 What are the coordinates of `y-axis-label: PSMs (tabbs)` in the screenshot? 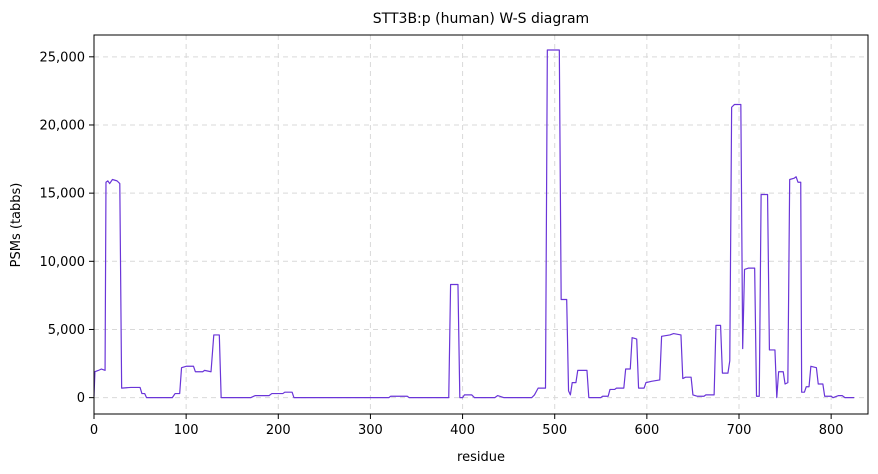 It's located at (16, 225).